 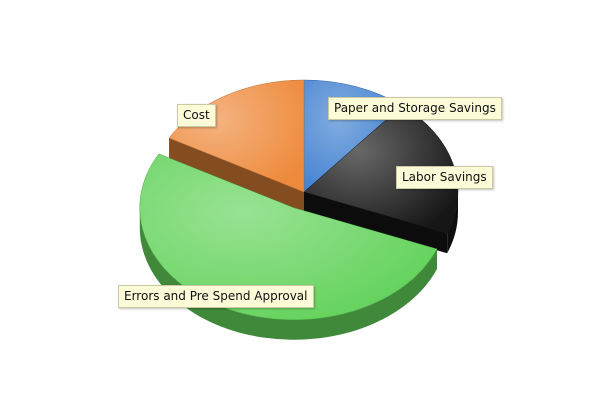 What do you see at coordinates (452, 223) in the screenshot?
I see `slice-side-labor-savings` at bounding box center [452, 223].